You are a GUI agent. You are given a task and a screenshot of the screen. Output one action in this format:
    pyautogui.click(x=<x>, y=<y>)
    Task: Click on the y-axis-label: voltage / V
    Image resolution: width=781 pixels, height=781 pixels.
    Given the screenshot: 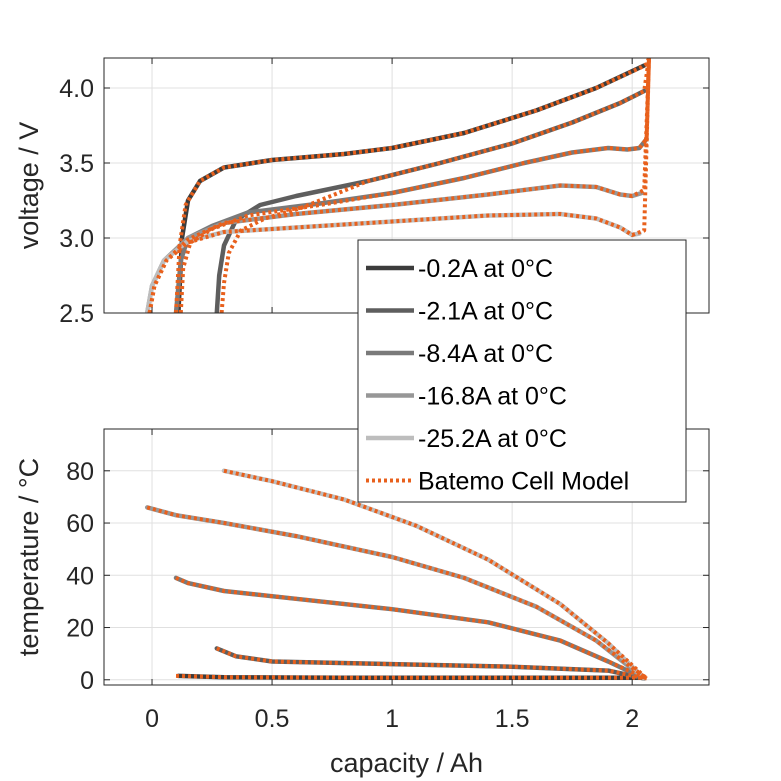 What is the action you would take?
    pyautogui.click(x=29, y=186)
    